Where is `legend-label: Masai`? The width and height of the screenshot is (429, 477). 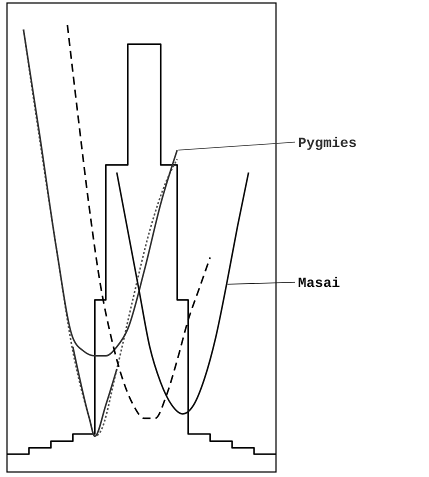
legend-label: Masai is located at coordinates (319, 284).